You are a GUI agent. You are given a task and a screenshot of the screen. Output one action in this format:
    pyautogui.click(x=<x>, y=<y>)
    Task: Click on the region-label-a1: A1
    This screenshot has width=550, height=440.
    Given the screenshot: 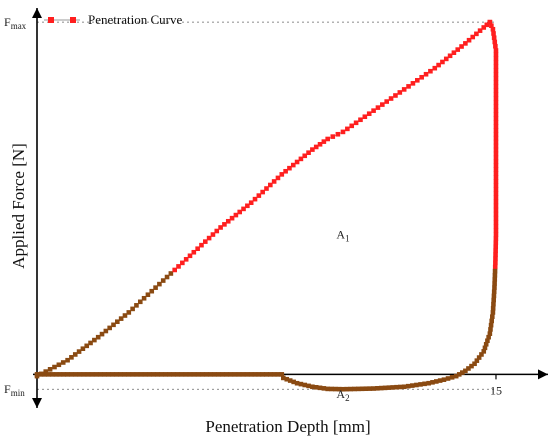 What is the action you would take?
    pyautogui.click(x=342, y=236)
    